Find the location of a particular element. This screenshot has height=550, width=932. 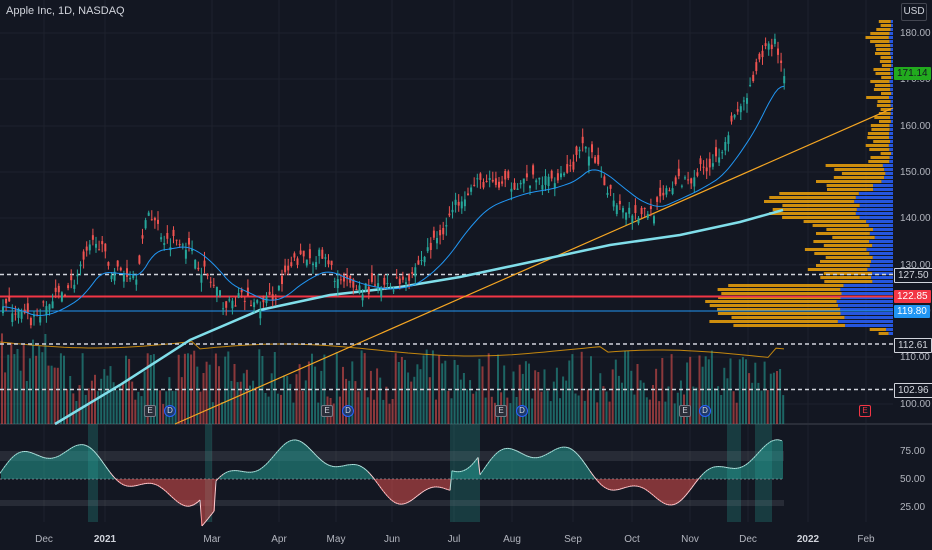

time-axis-label: Apr is located at coordinates (279, 539).